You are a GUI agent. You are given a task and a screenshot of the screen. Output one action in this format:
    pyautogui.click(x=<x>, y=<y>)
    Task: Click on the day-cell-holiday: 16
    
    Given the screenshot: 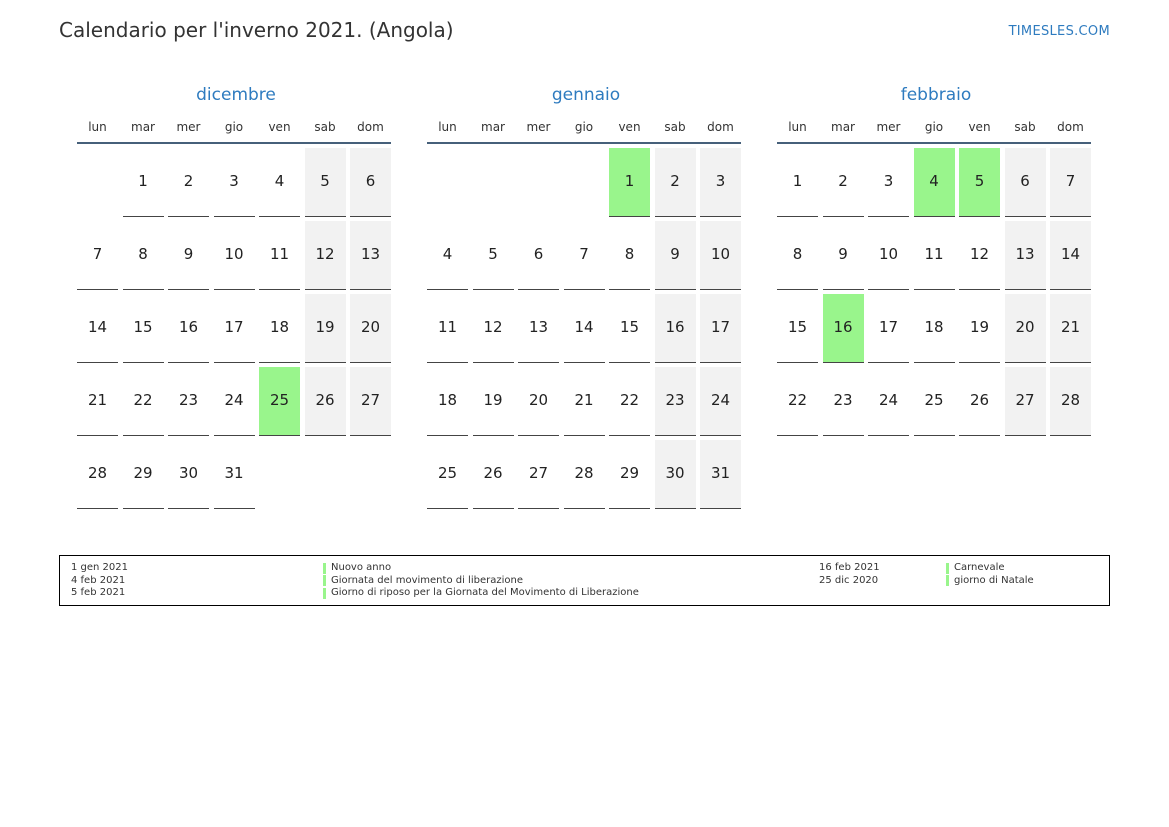 What is the action you would take?
    pyautogui.click(x=843, y=328)
    